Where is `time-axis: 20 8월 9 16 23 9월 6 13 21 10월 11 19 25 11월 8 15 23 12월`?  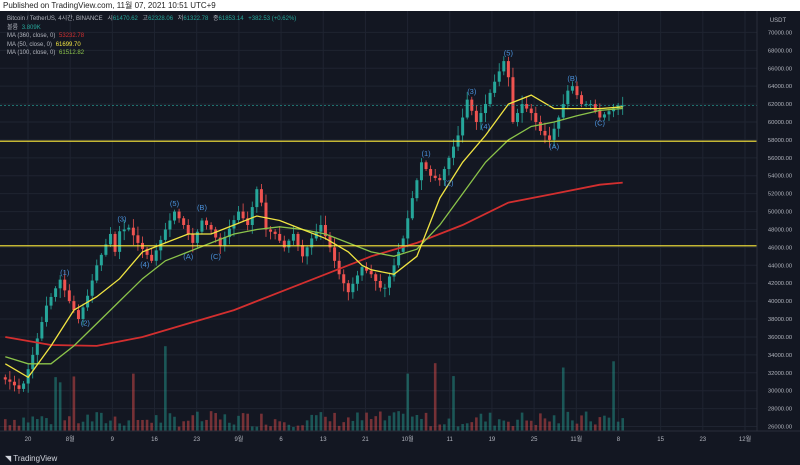 time-axis: 20 8월 9 16 23 9월 6 13 21 10월 11 19 25 11월 8 15 23 12월 is located at coordinates (400, 441).